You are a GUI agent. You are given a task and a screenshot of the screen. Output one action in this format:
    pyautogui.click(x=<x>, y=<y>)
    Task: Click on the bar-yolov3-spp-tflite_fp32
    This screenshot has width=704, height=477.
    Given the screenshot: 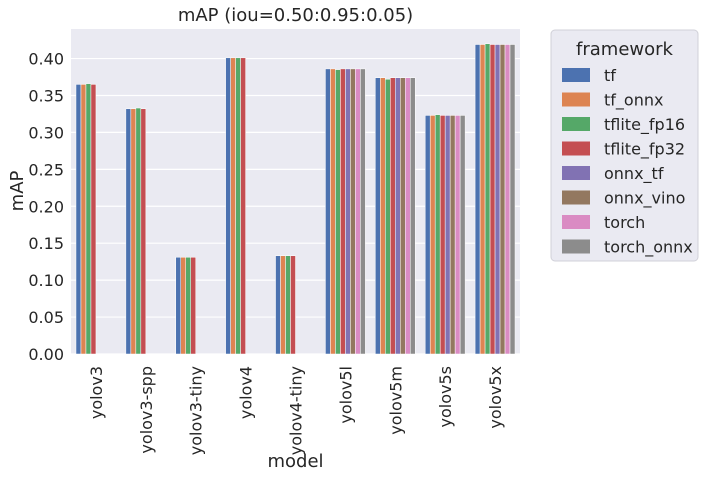 What is the action you would take?
    pyautogui.click(x=143, y=231)
    